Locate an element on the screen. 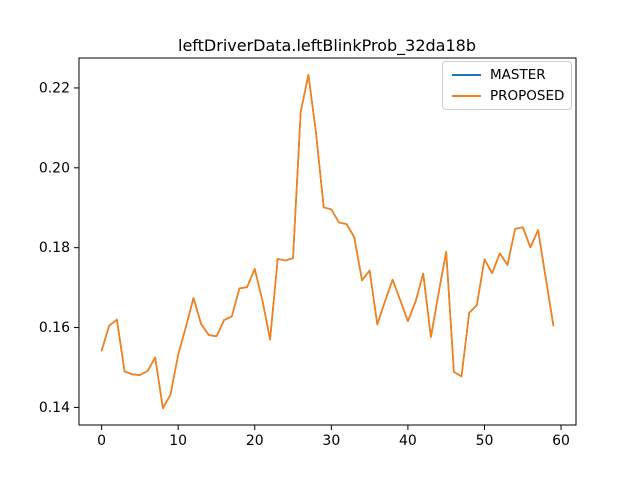  x-tick-label: 30 is located at coordinates (331, 441).